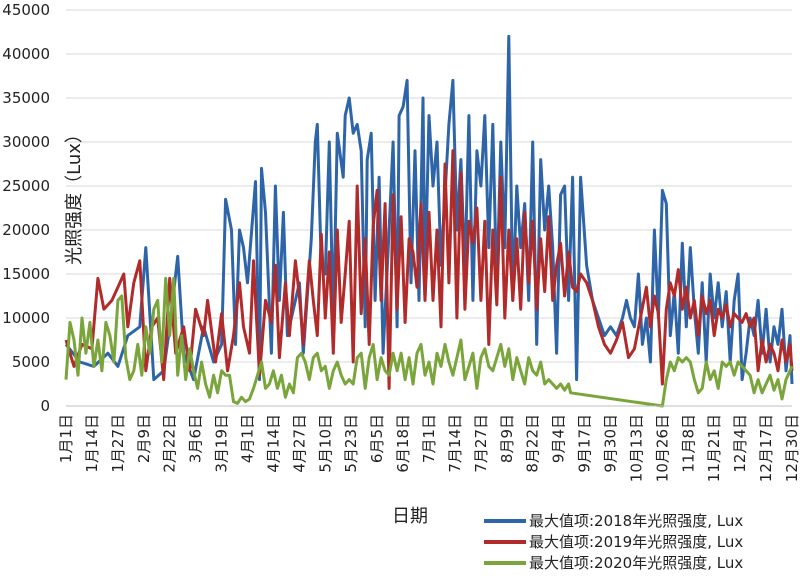  Describe the element at coordinates (26, 98) in the screenshot. I see `y-tick-label: 35000` at that location.